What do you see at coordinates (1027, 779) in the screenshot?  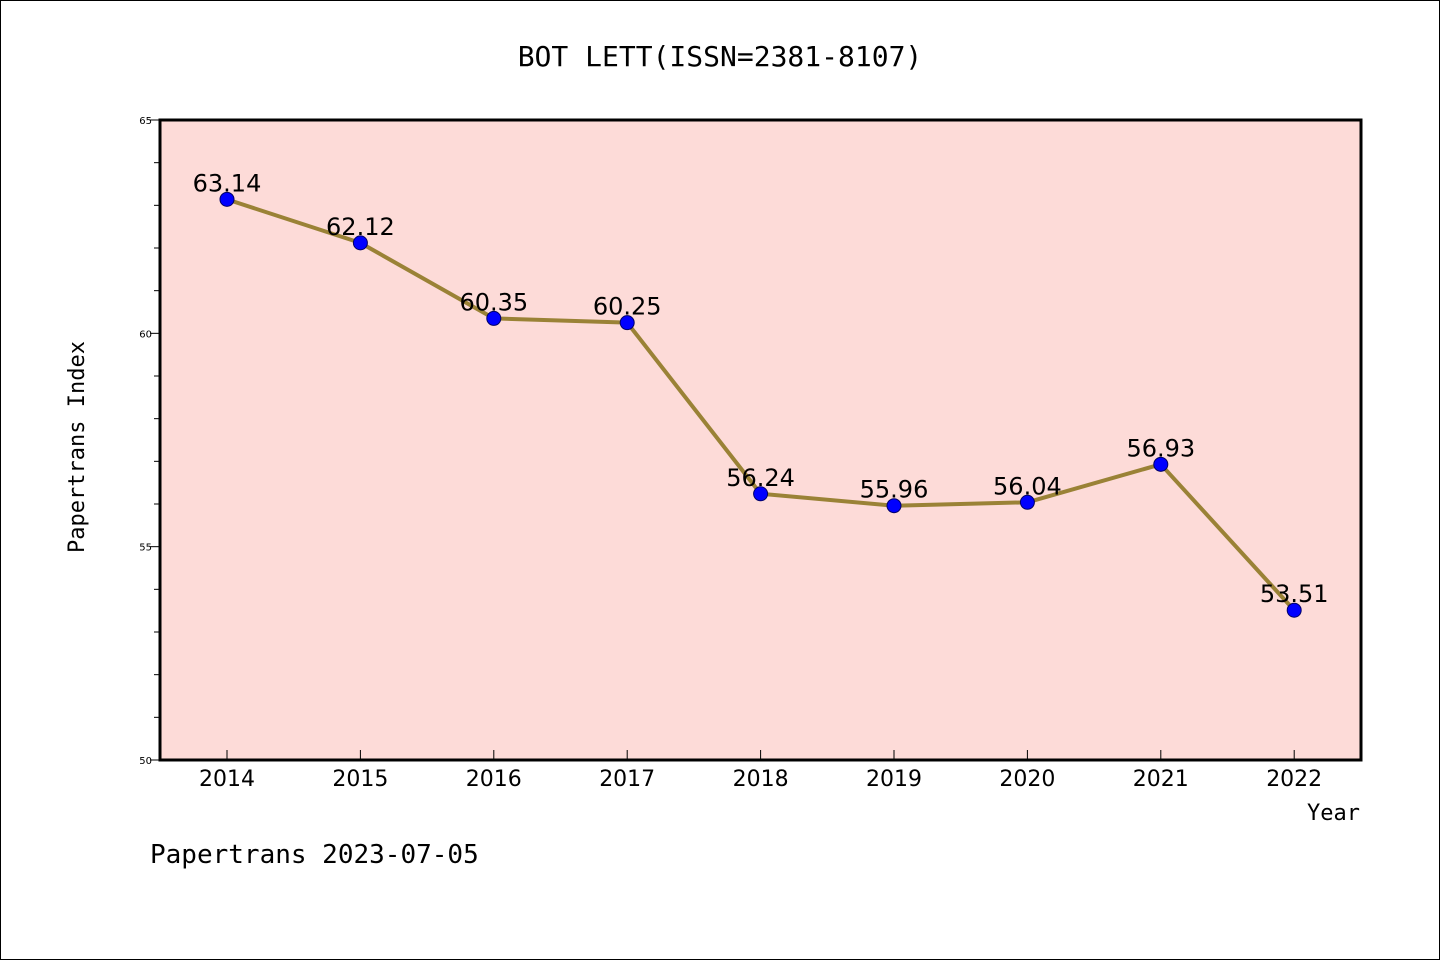 I see `x-tick-label: 2020` at bounding box center [1027, 779].